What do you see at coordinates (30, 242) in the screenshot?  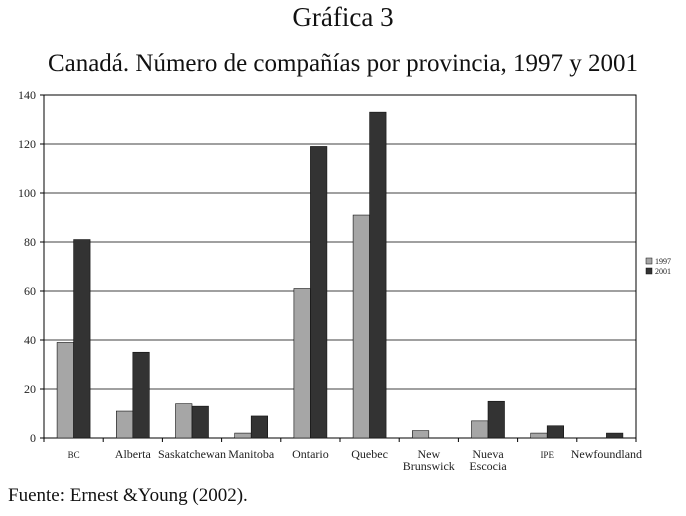 I see `y-tick-label: 80` at bounding box center [30, 242].